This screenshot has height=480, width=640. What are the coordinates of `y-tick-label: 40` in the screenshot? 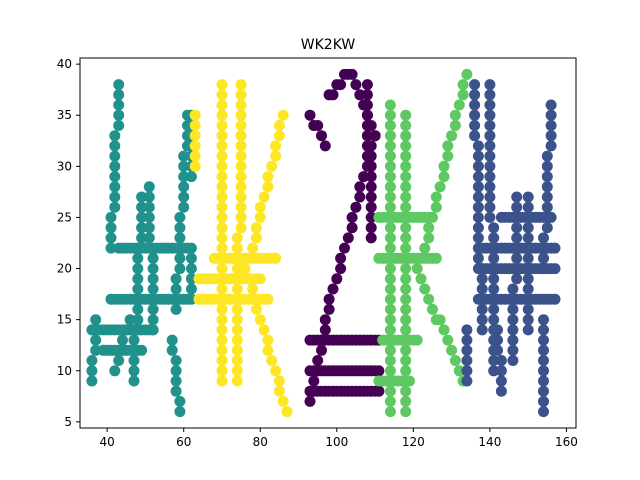 It's located at (64, 64).